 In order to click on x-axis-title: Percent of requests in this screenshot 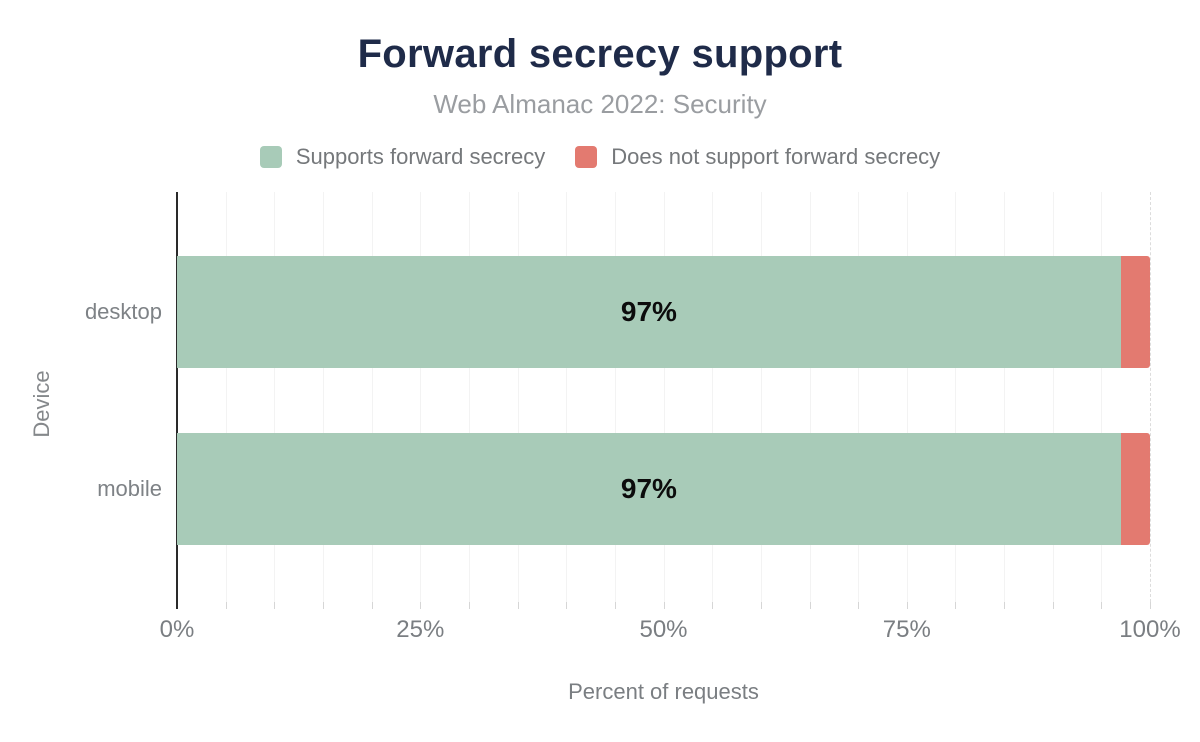, I will do `click(663, 691)`.